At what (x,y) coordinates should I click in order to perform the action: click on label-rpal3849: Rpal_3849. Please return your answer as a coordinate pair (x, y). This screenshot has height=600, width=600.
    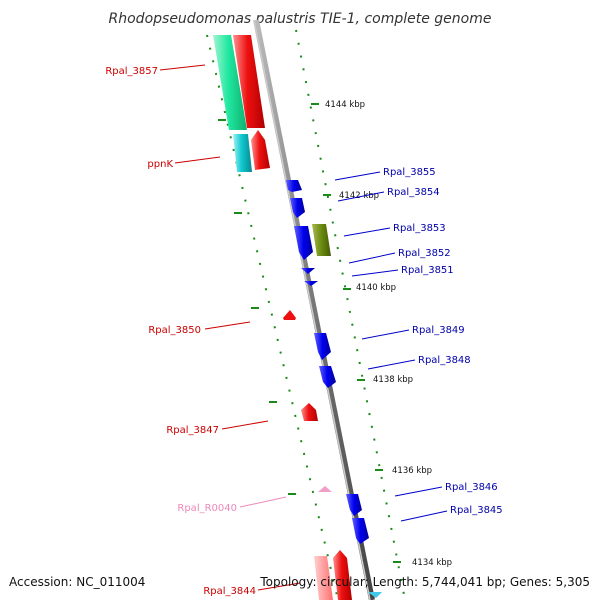
    Looking at the image, I should click on (438, 330).